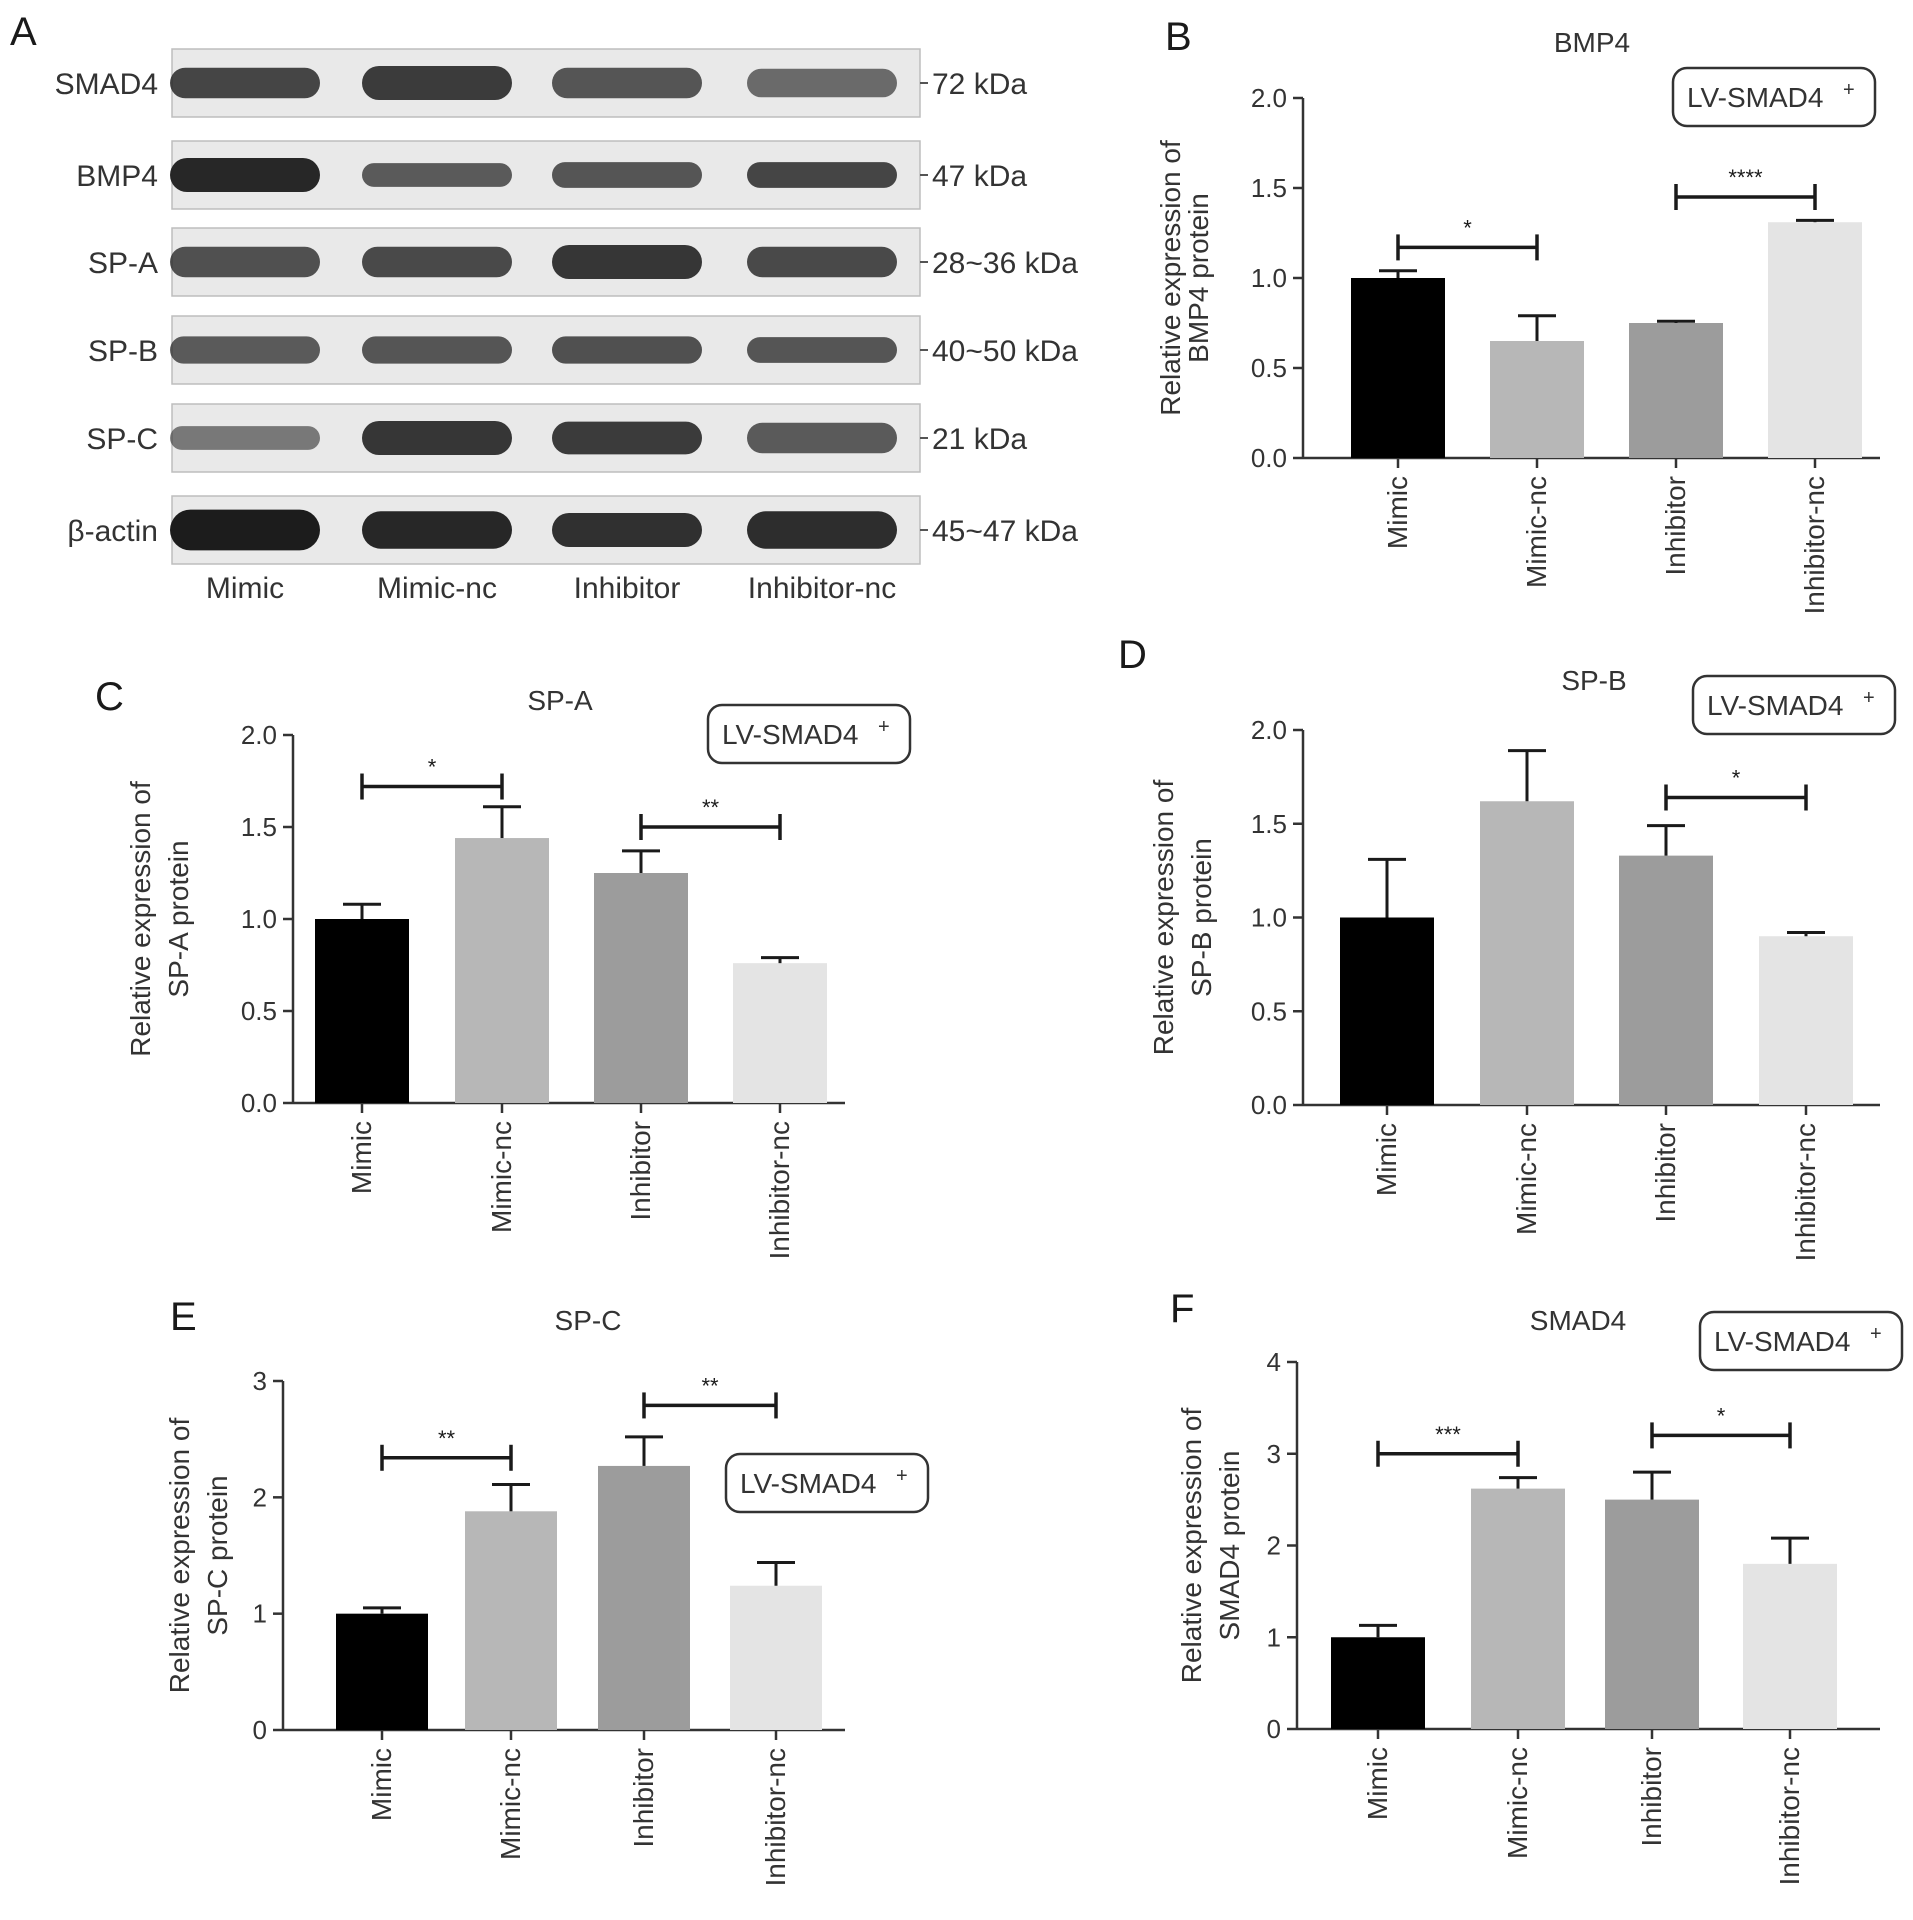  I want to click on panel-letter: B, so click(1178, 37).